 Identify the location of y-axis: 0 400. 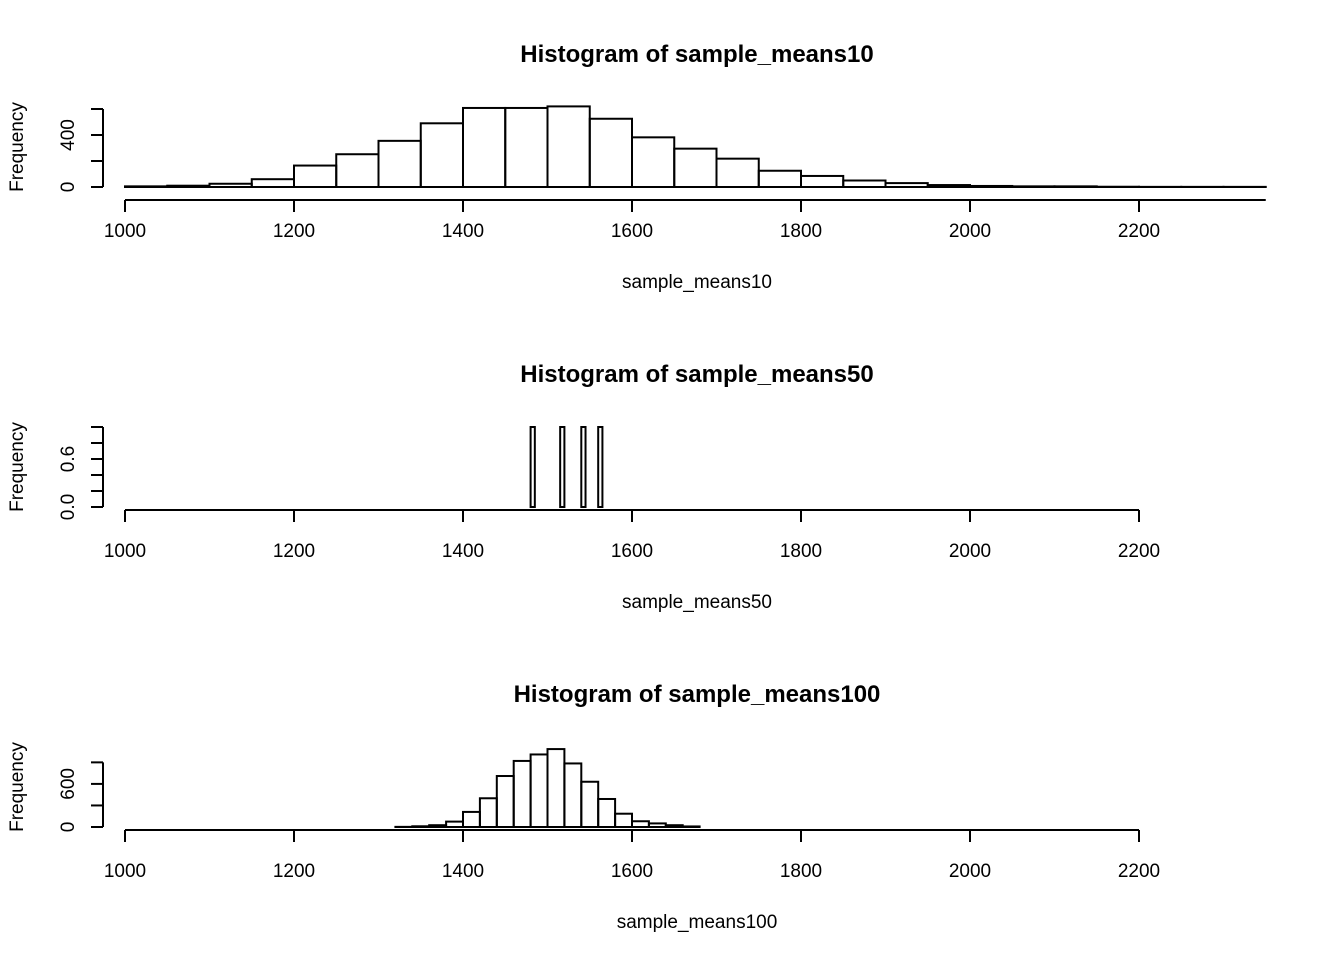
(81, 150).